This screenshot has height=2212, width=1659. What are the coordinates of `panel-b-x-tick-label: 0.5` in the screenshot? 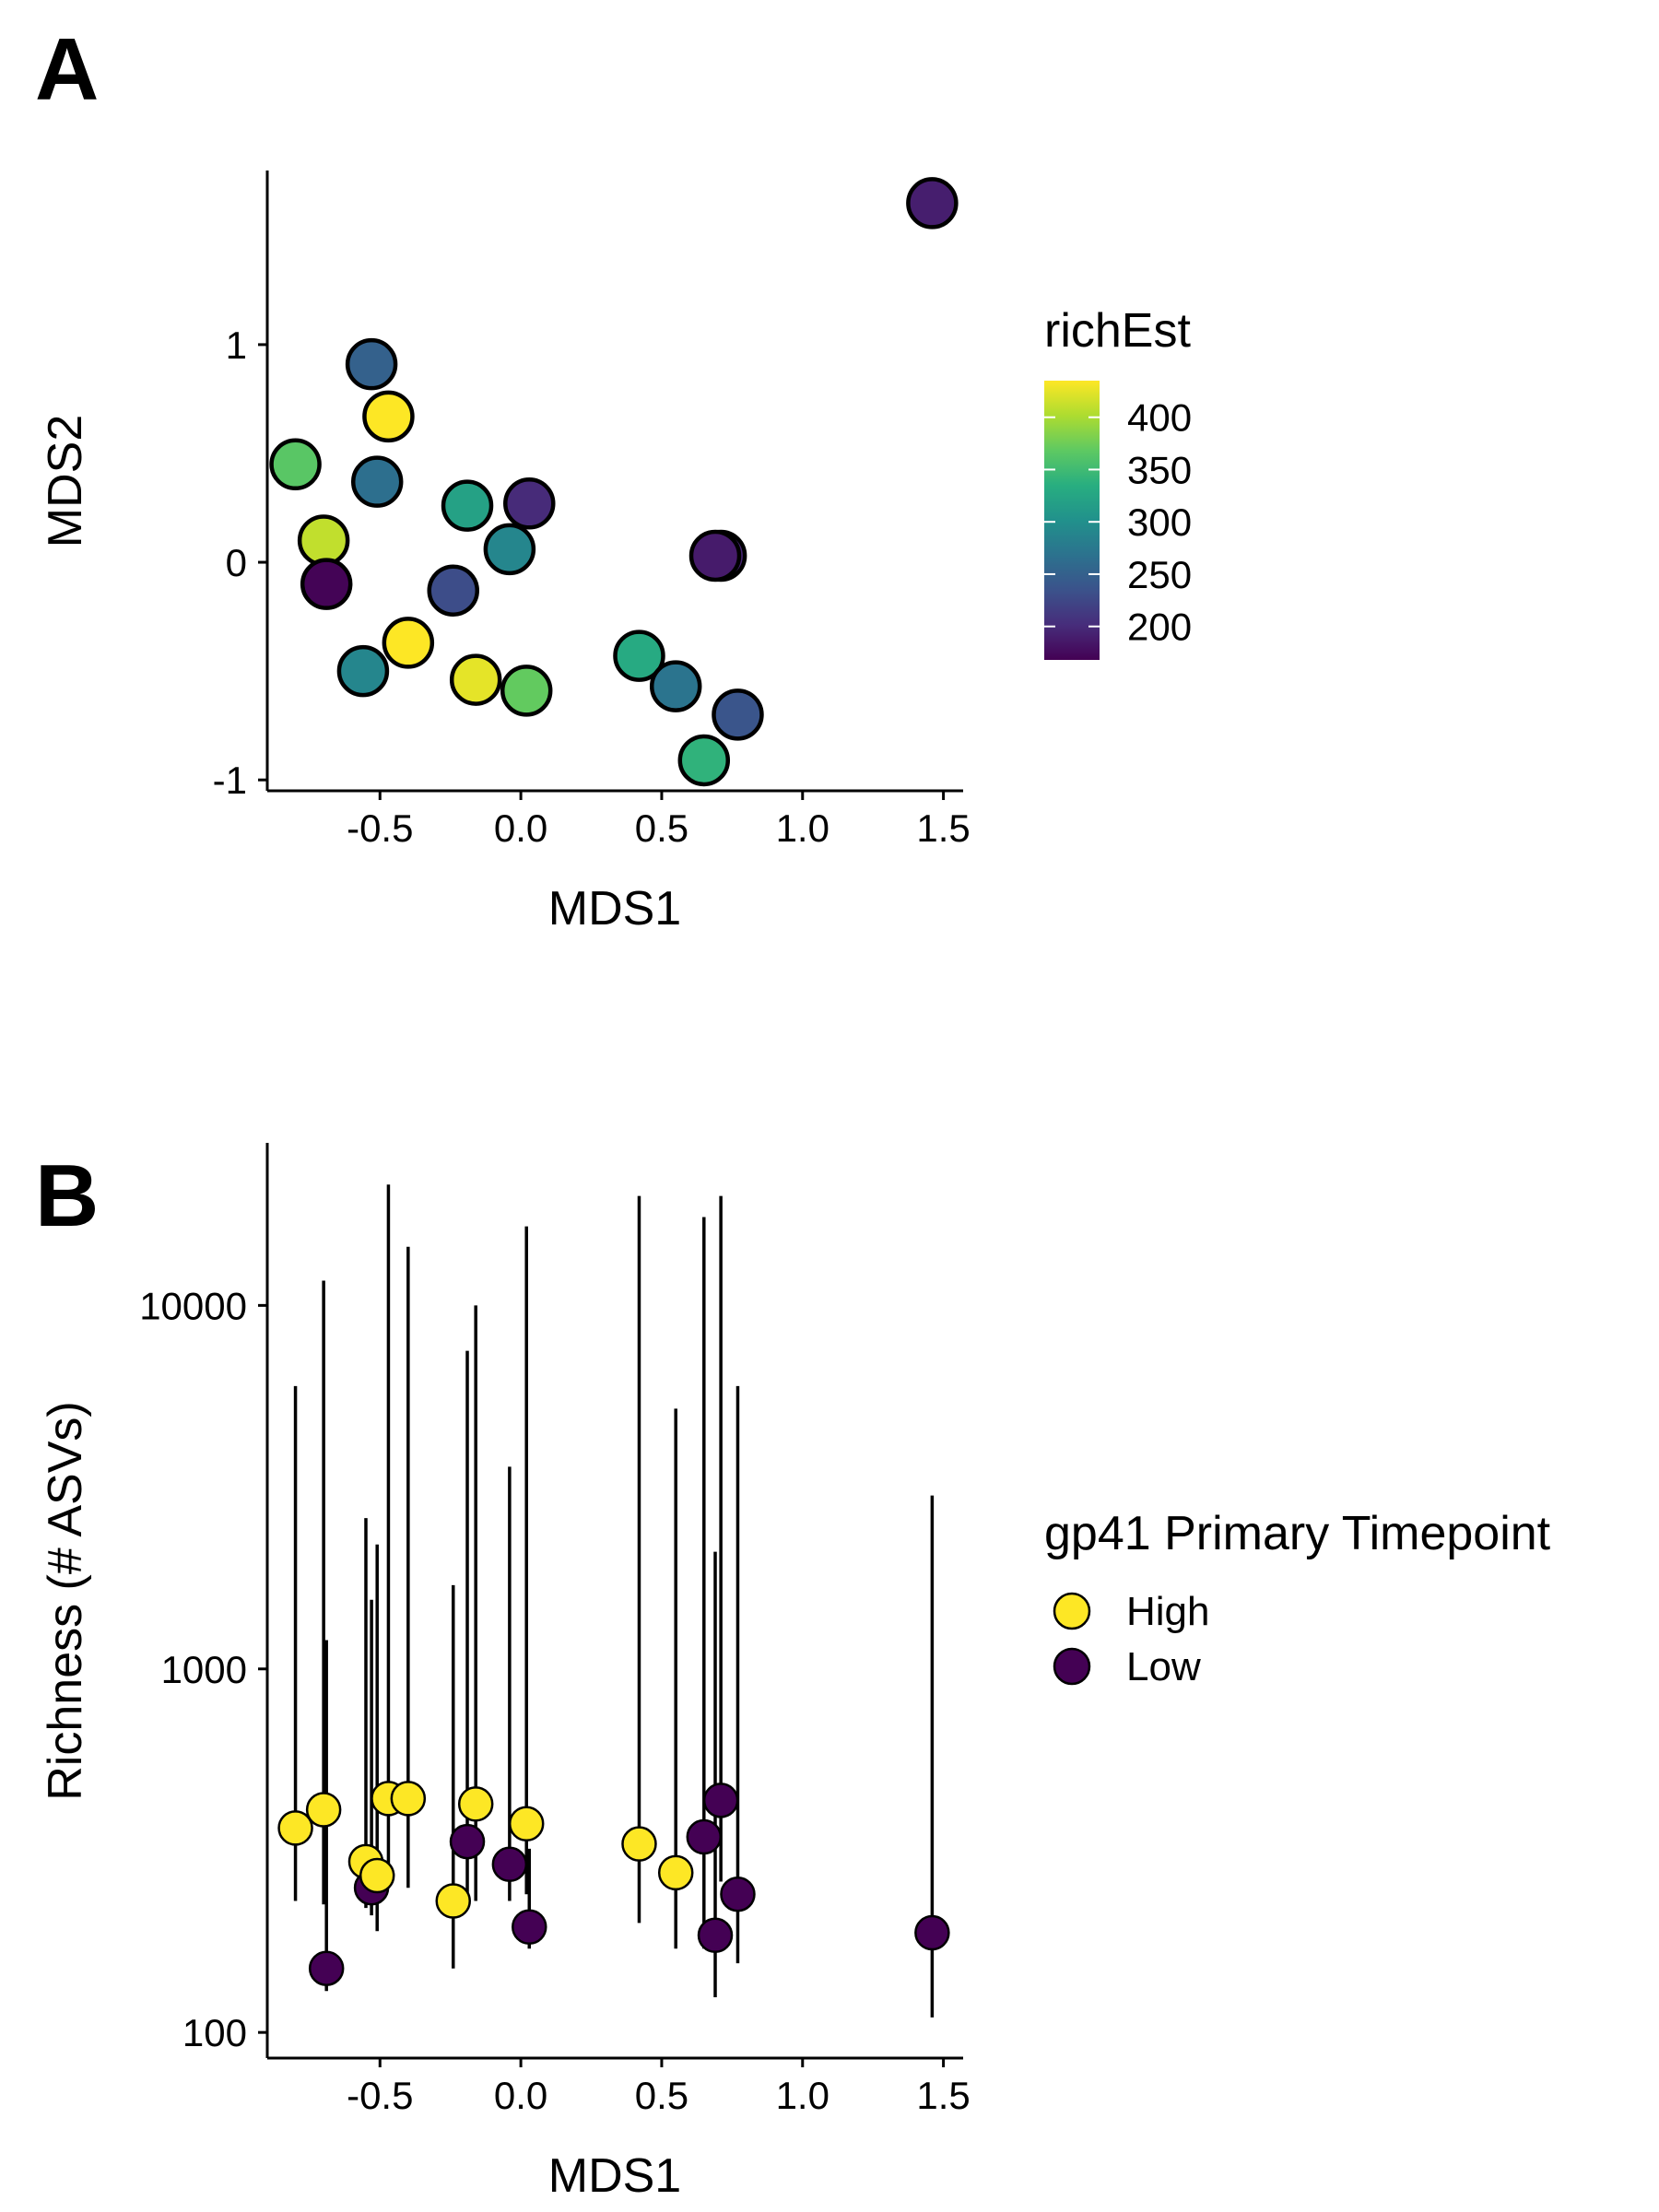 It's located at (661, 2095).